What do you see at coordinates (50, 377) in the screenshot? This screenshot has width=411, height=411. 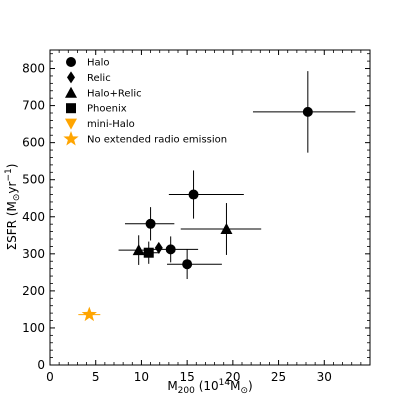 I see `x-tick-label: 0` at bounding box center [50, 377].